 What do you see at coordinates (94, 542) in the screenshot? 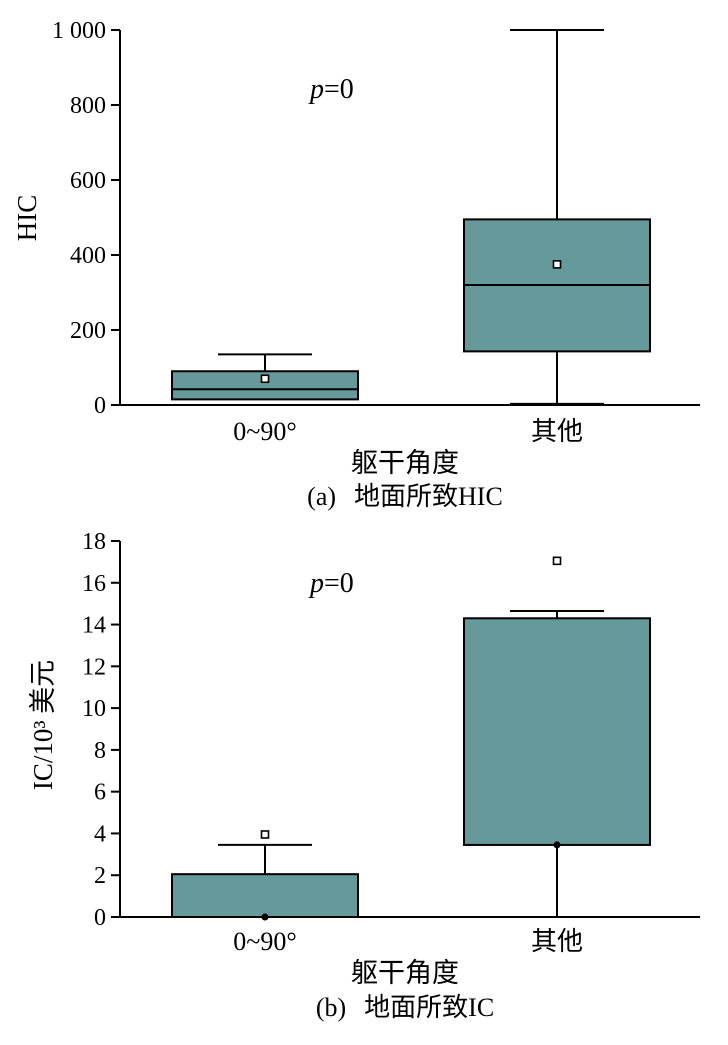
I see `y-tick-label: 18` at bounding box center [94, 542].